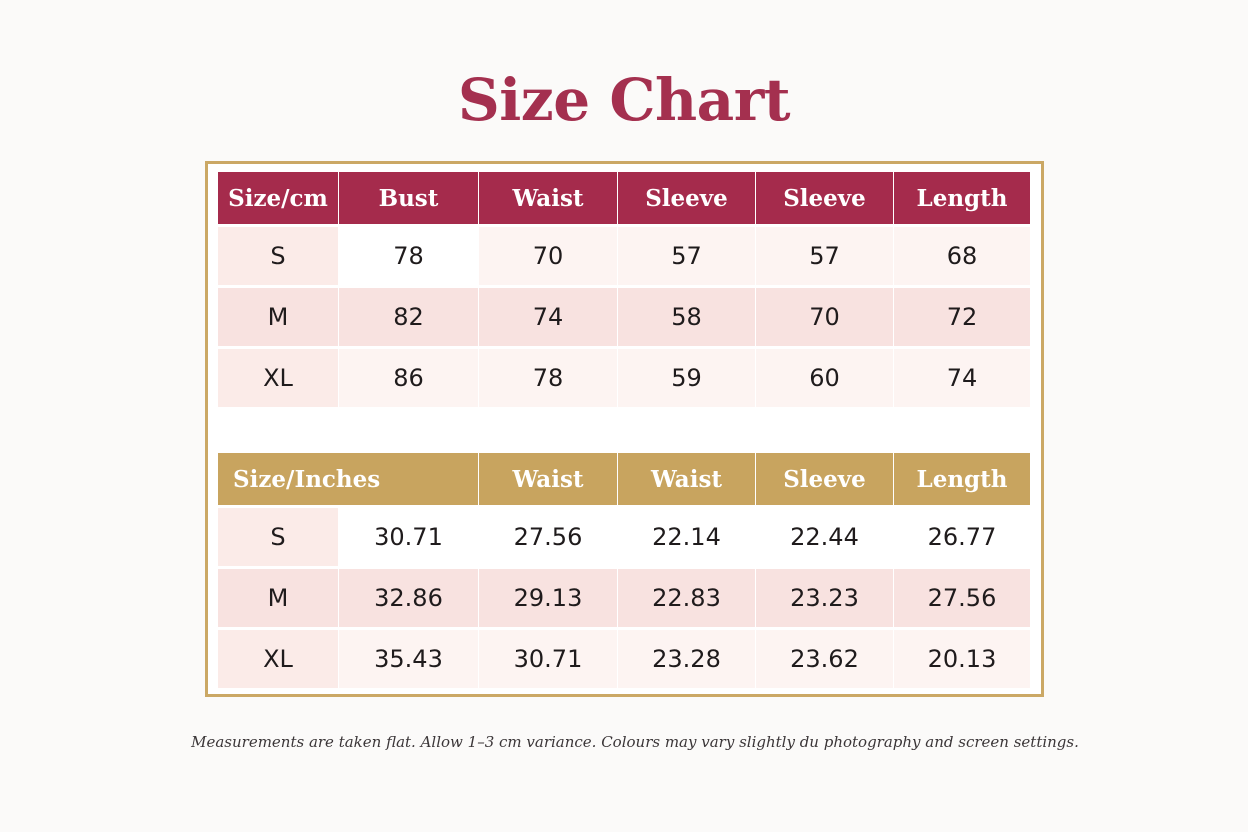  I want to click on table-cell: 23.23, so click(824, 598).